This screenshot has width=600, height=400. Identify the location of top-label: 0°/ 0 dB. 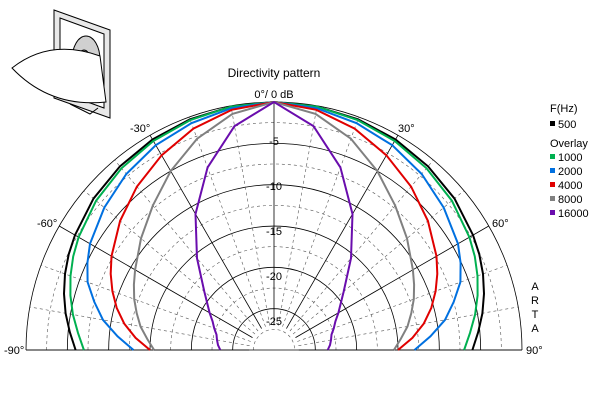
(273, 95).